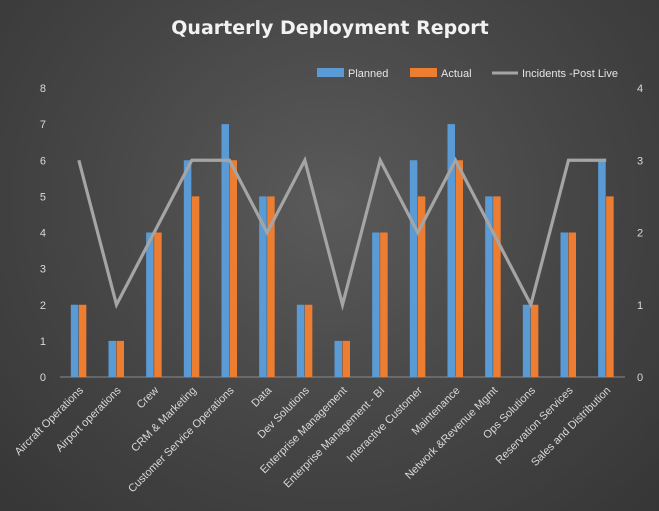 This screenshot has width=659, height=511. Describe the element at coordinates (43, 161) in the screenshot. I see `y-tick-label: 6` at that location.